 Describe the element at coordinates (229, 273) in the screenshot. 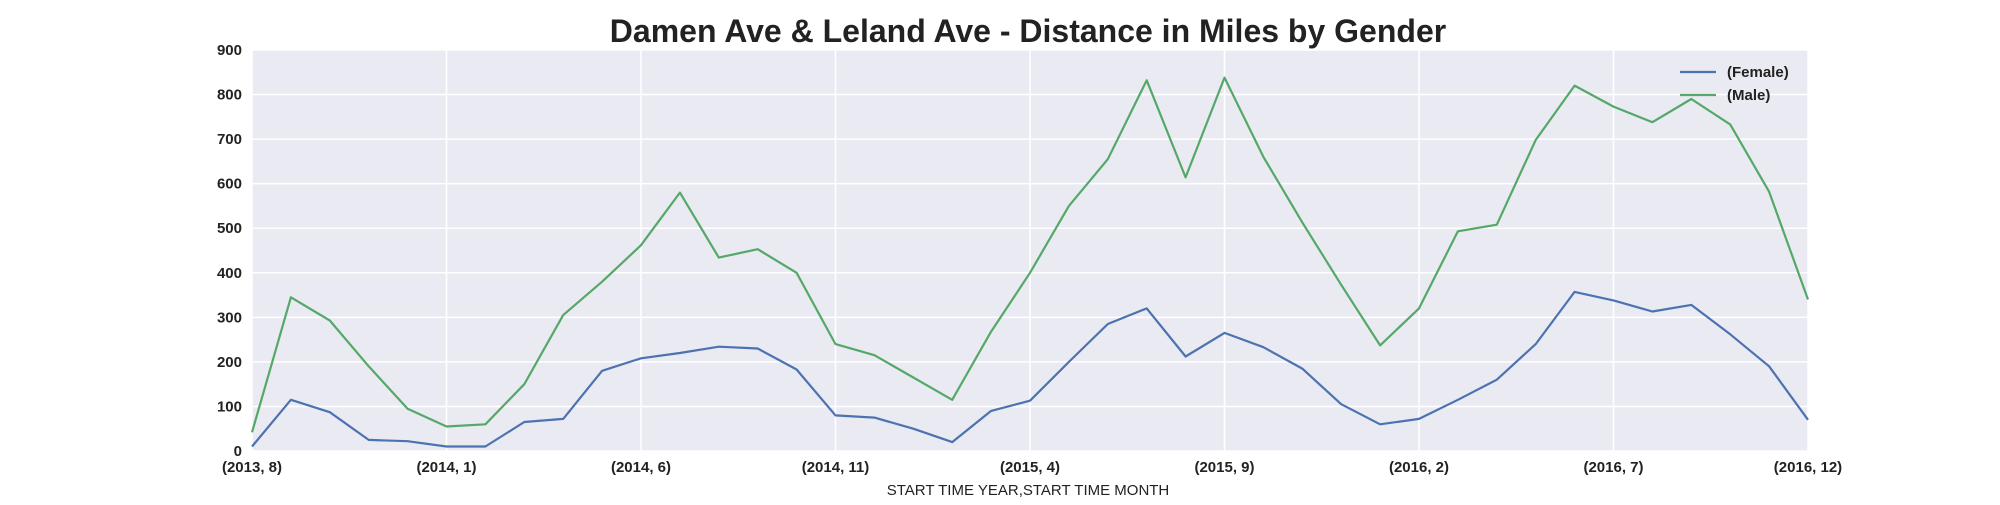

I see `y-tick-label: 400` at that location.